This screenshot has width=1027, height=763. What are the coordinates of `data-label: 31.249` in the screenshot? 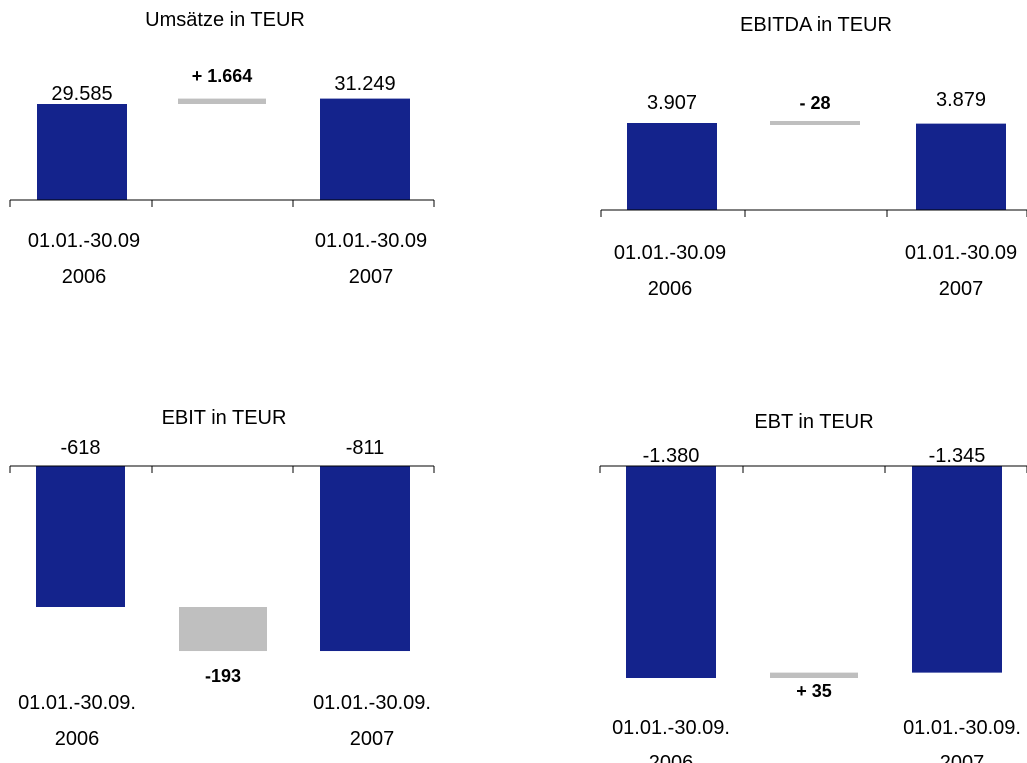 It's located at (364, 84).